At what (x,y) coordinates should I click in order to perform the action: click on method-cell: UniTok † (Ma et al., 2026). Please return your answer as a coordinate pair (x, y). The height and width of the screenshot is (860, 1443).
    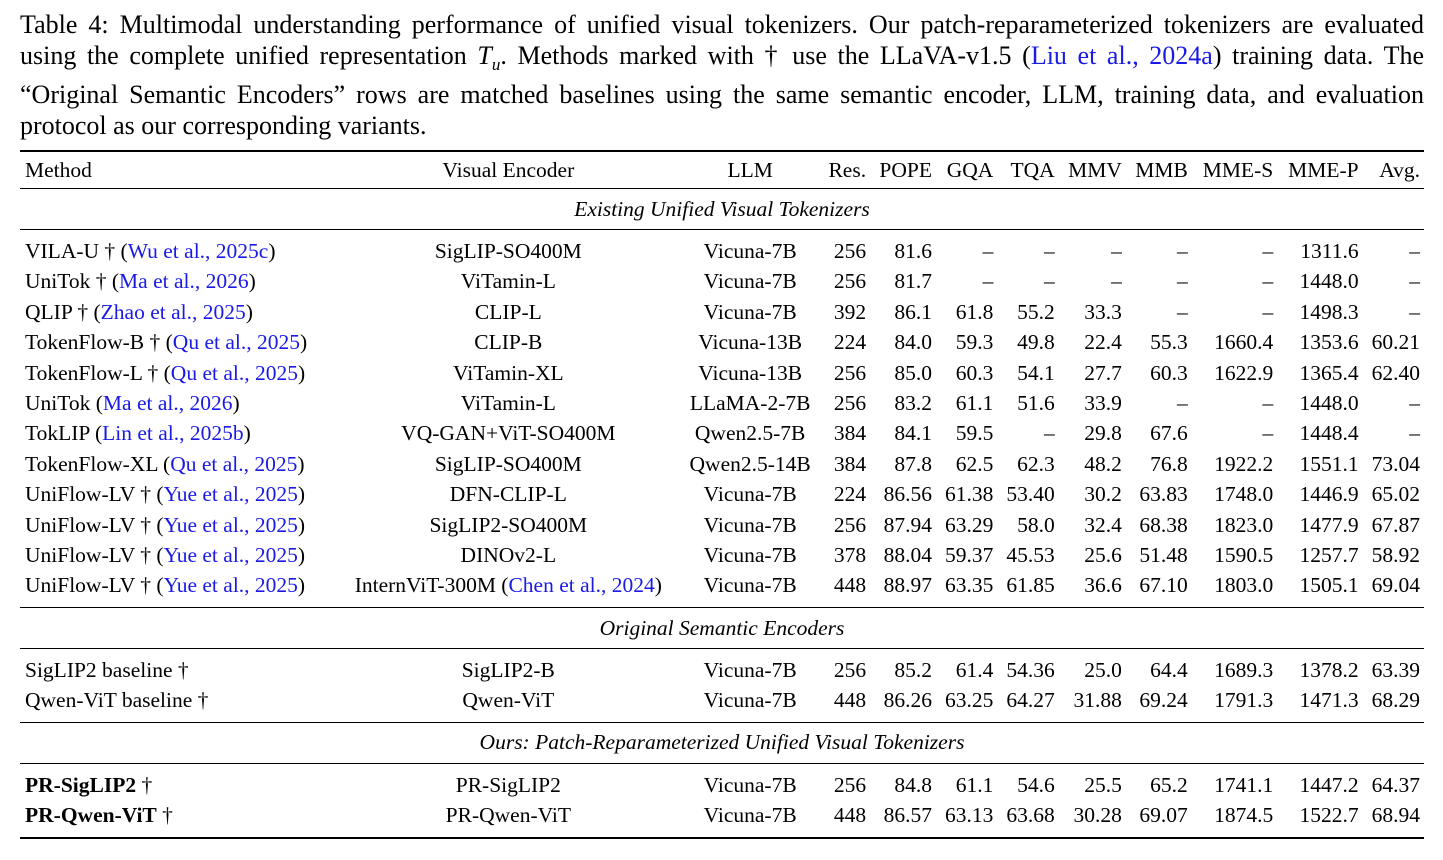
    Looking at the image, I should click on (178, 281).